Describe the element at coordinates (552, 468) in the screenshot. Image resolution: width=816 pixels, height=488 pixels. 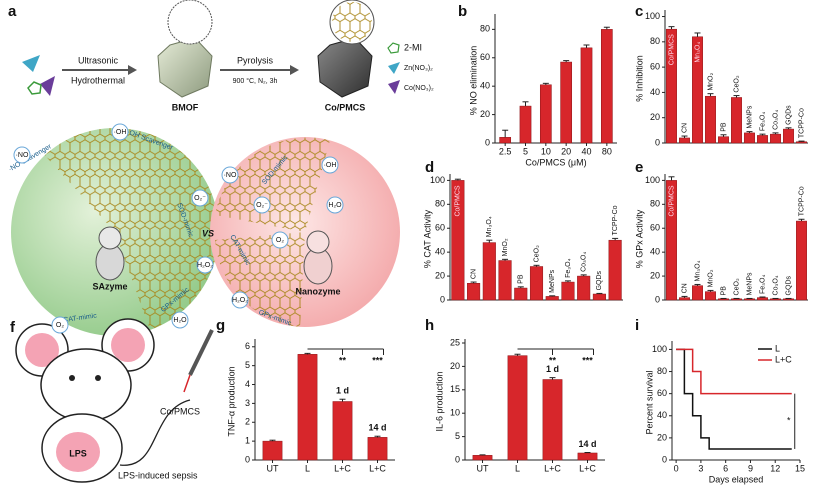
I see `x-tick-label: L+C` at that location.